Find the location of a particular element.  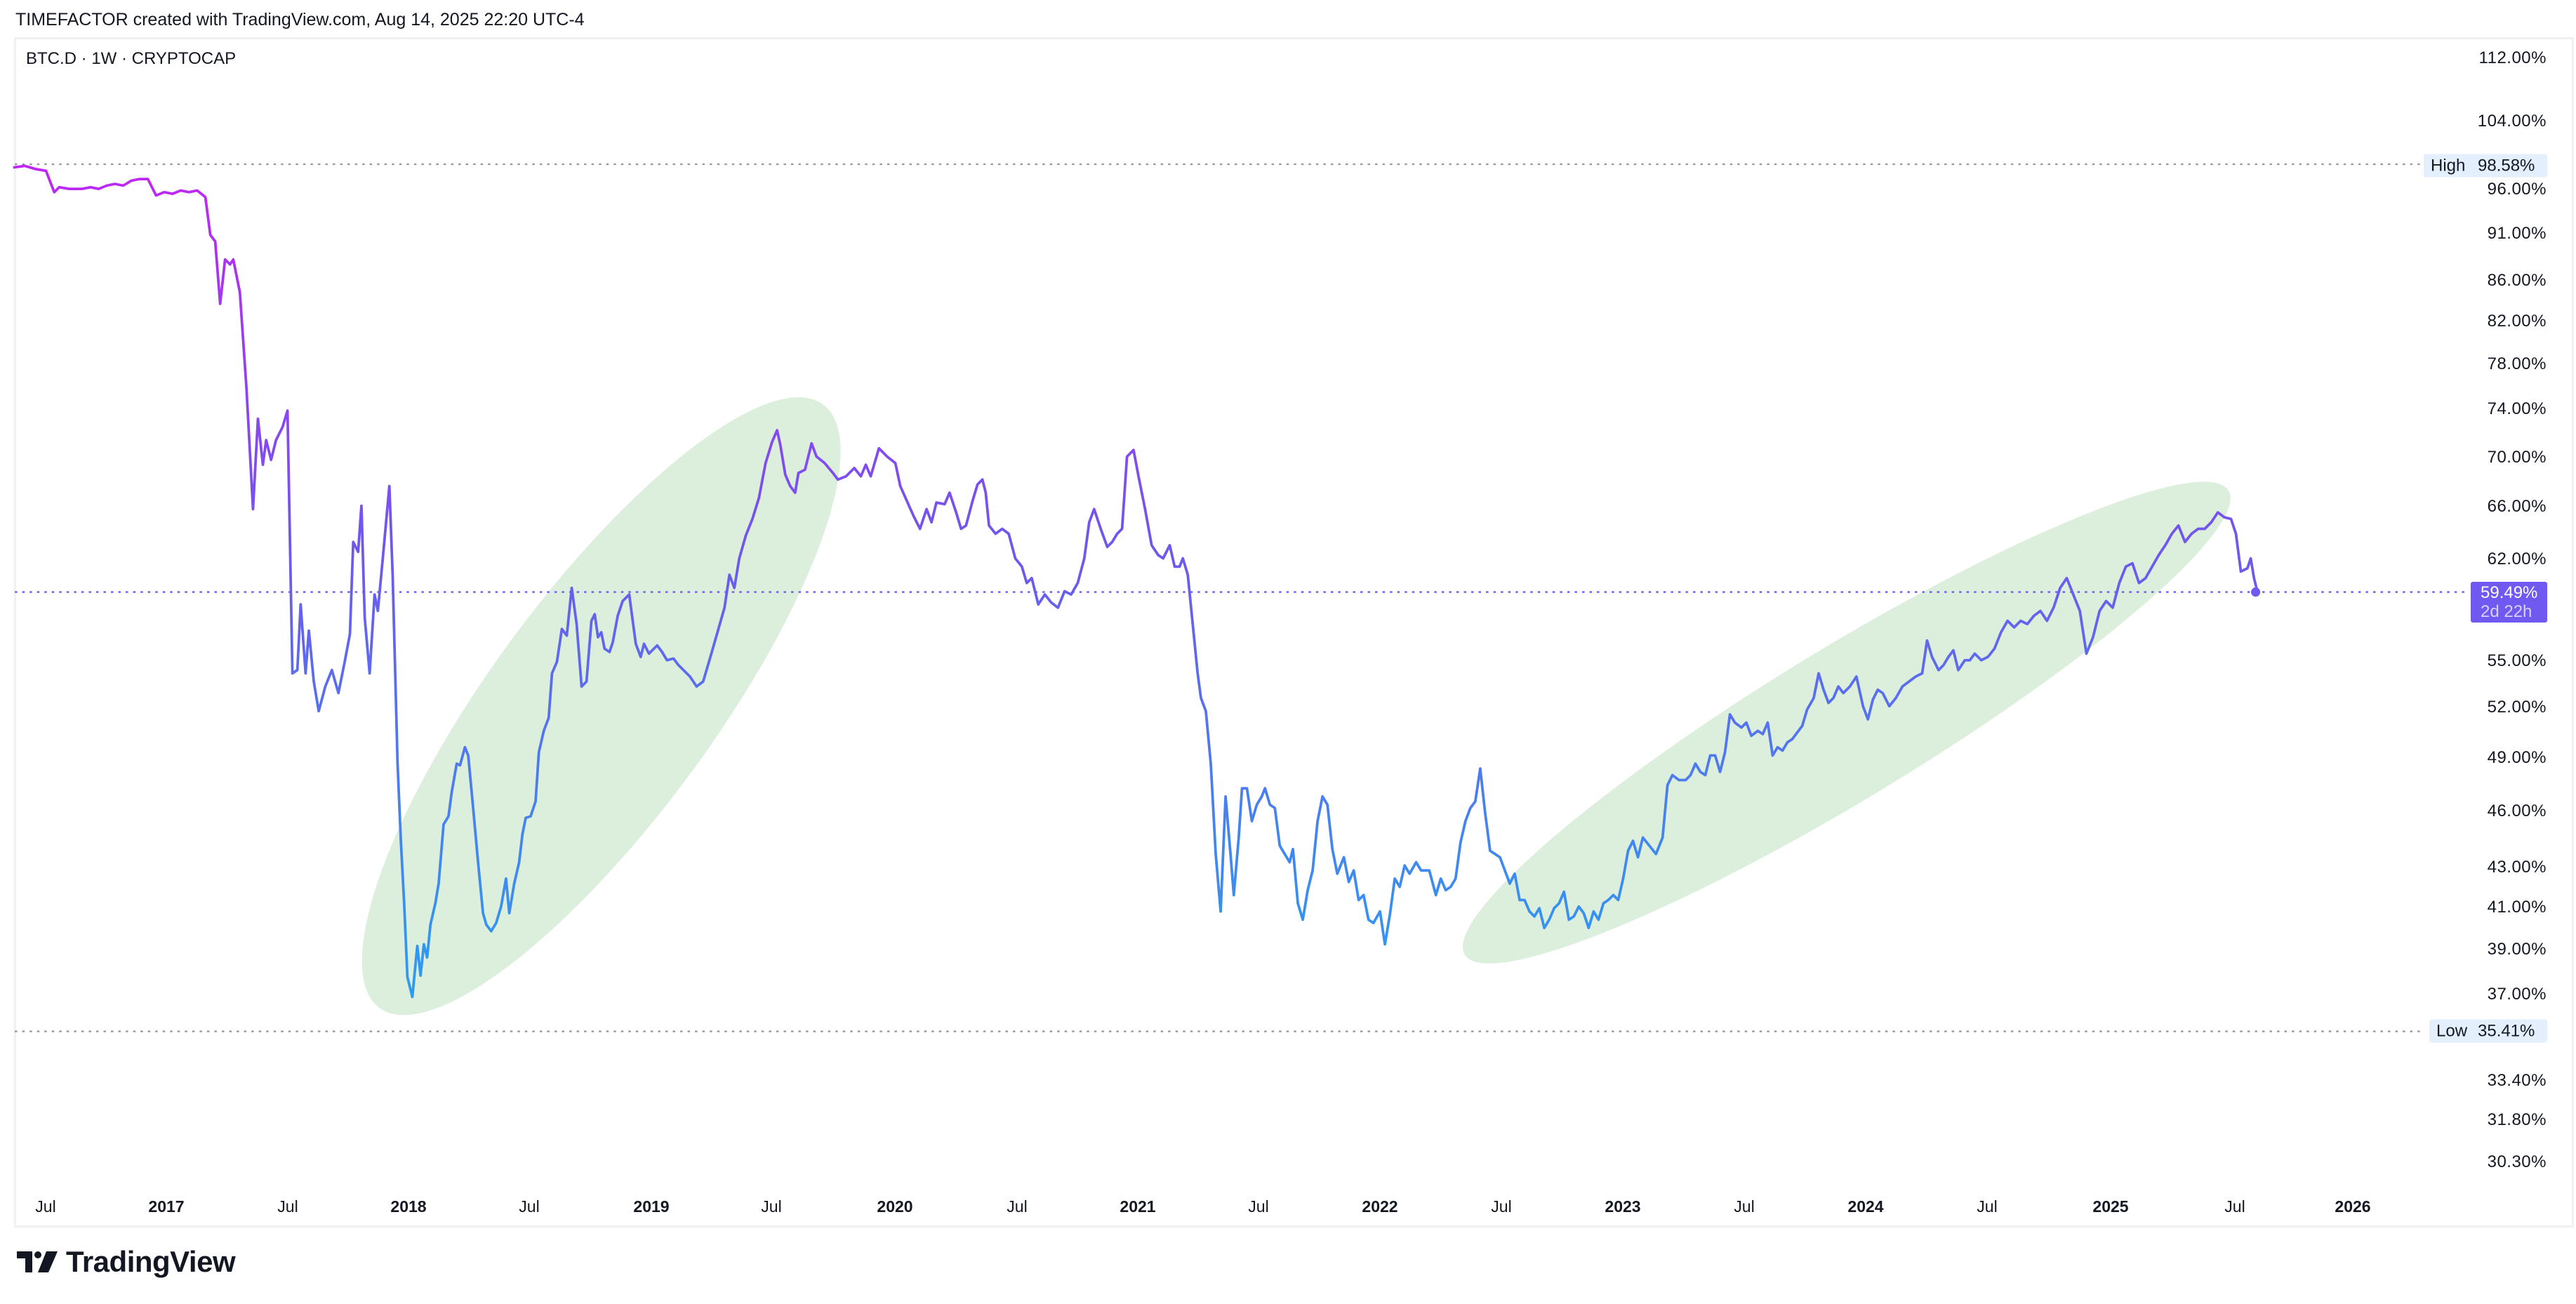

last-price-dot is located at coordinates (2256, 592).